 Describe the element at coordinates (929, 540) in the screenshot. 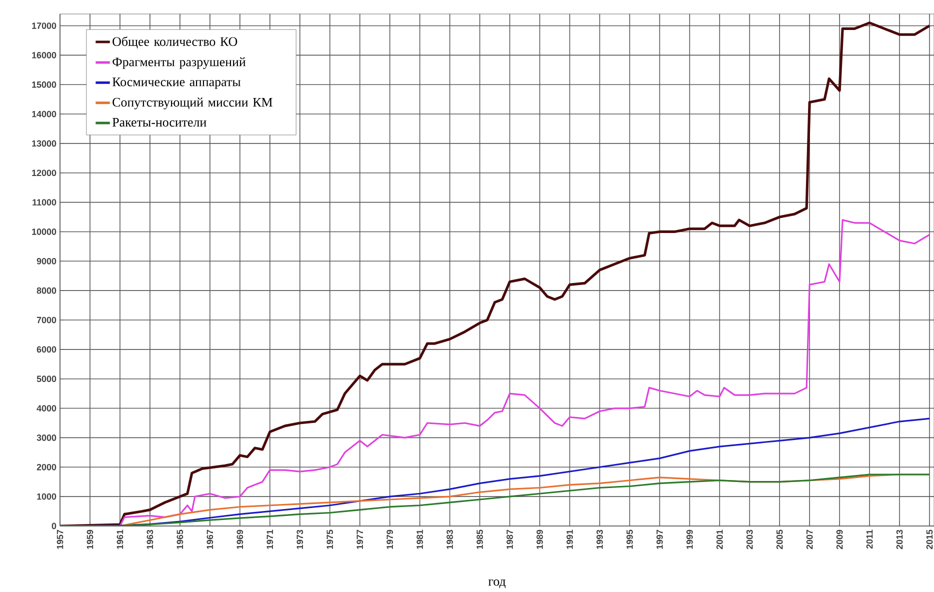

I see `x-tick-label: 2015` at that location.